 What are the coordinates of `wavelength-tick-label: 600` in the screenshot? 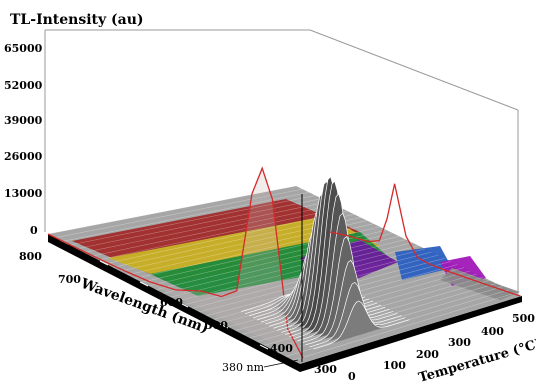 It's located at (171, 302).